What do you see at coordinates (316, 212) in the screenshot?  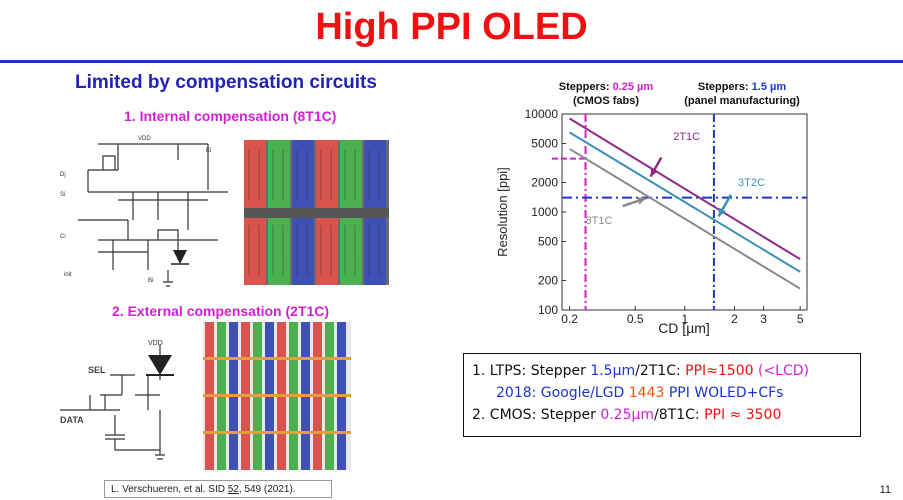 I see `layout-8t1c-micrograph` at bounding box center [316, 212].